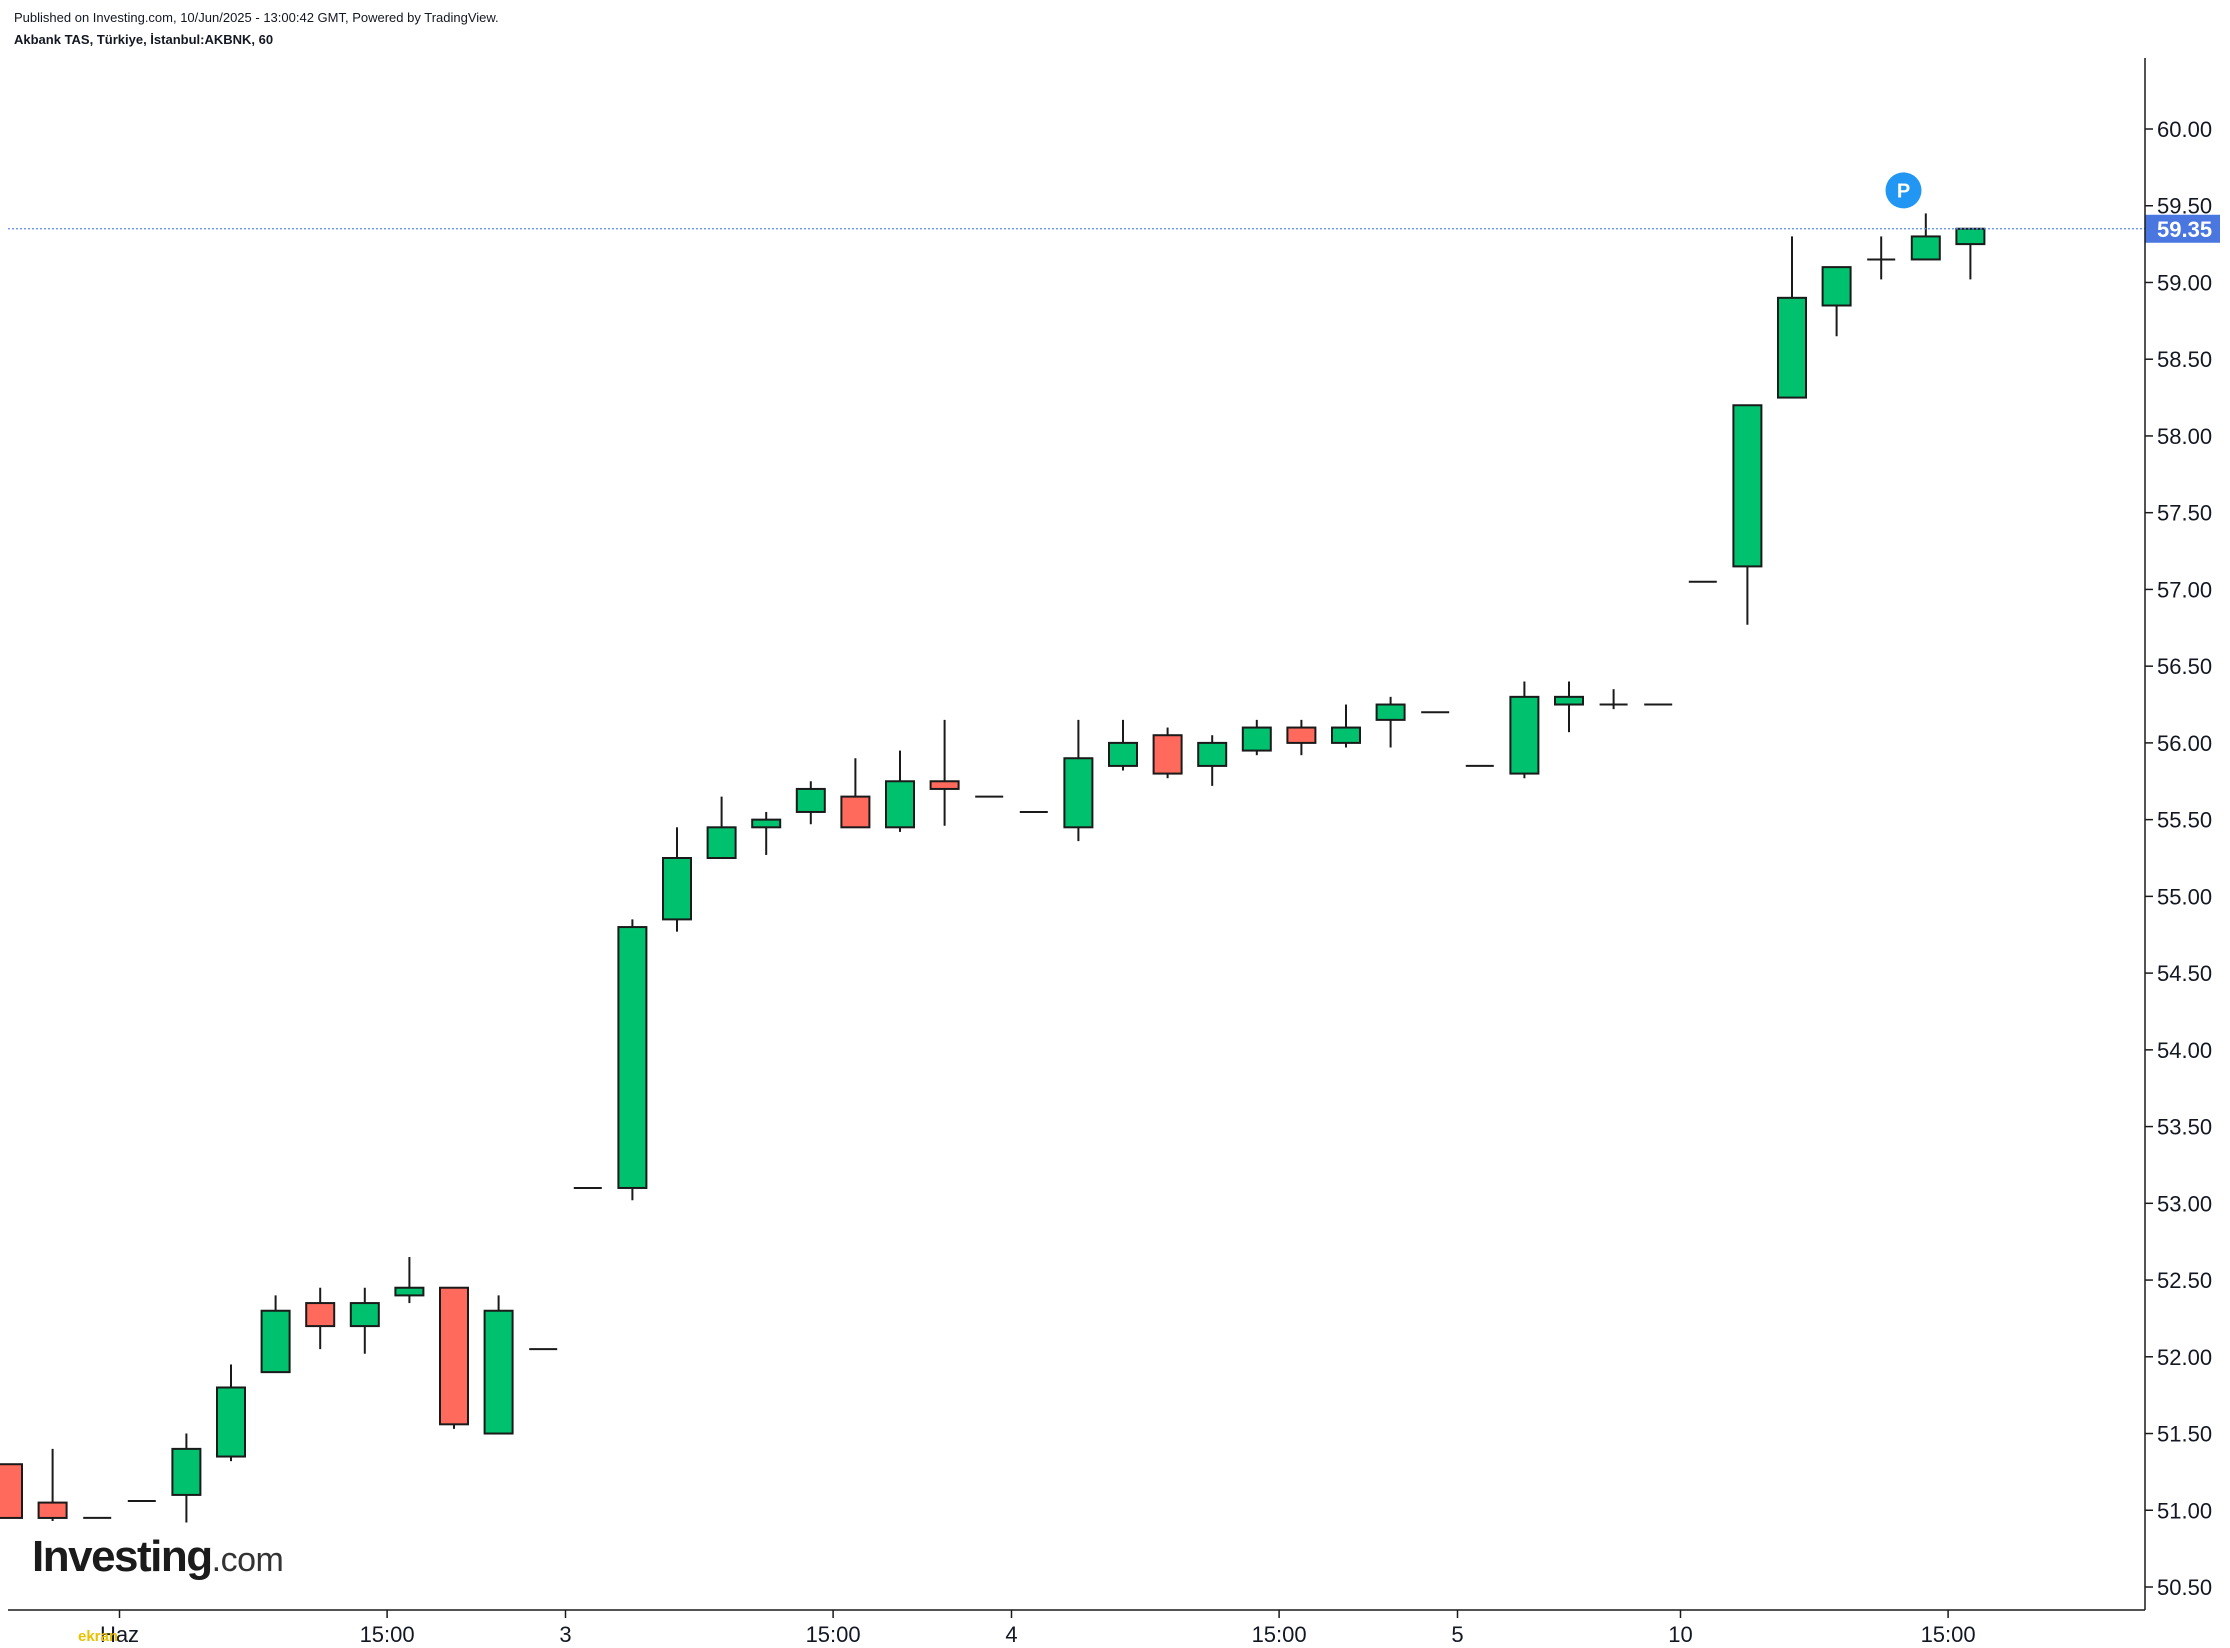 Image resolution: width=2230 pixels, height=1648 pixels. Describe the element at coordinates (2184, 896) in the screenshot. I see `y-tick-label: 55.00` at that location.